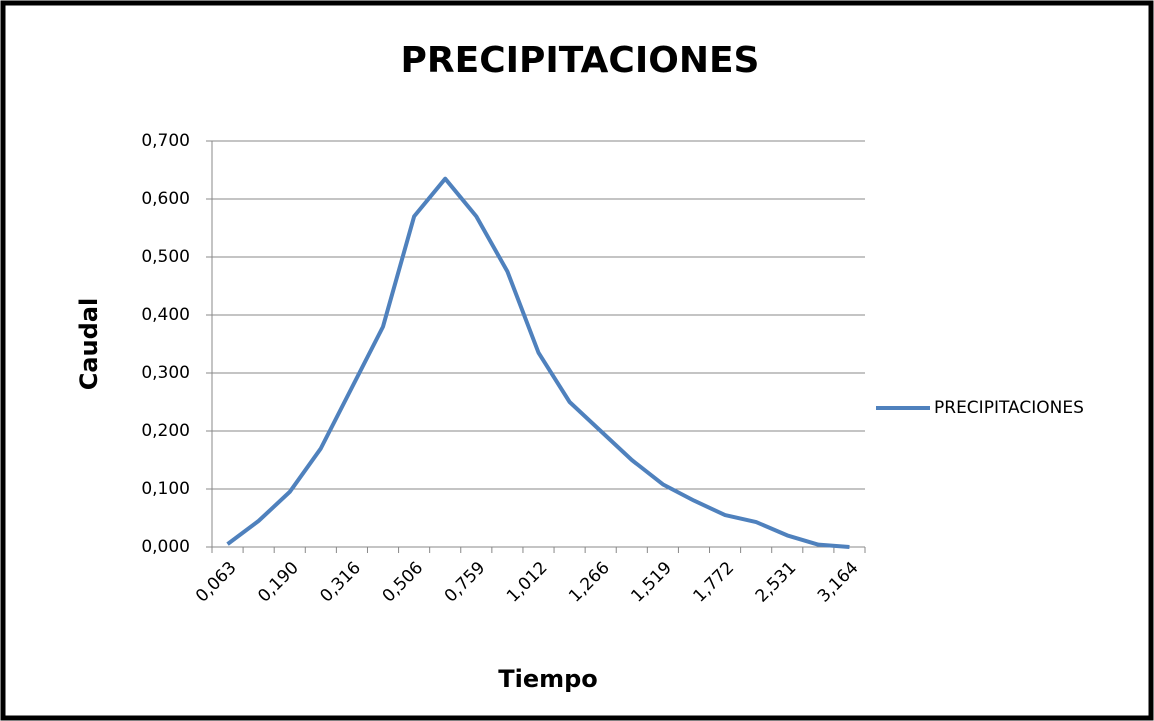 The width and height of the screenshot is (1154, 721). What do you see at coordinates (165, 373) in the screenshot?
I see `y-tick-label: 0,300` at bounding box center [165, 373].